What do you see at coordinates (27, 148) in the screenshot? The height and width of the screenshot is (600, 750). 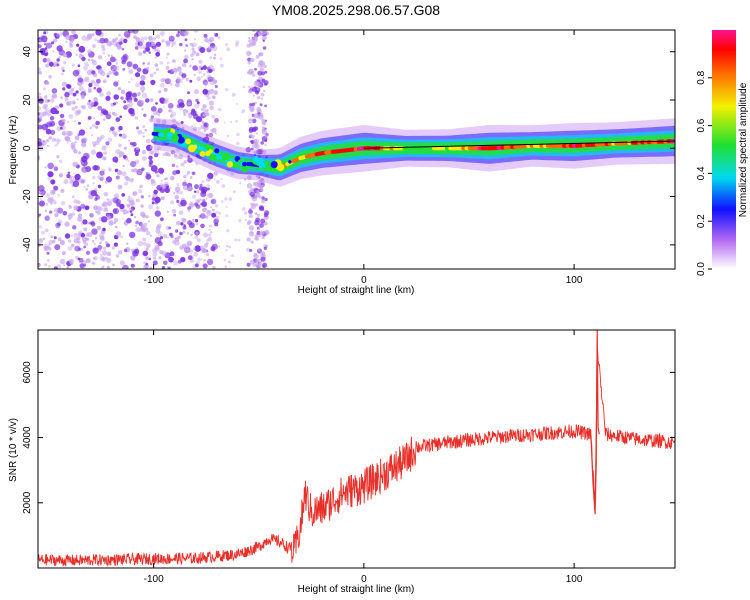 I see `spectrogram-ytick-label: 0` at bounding box center [27, 148].